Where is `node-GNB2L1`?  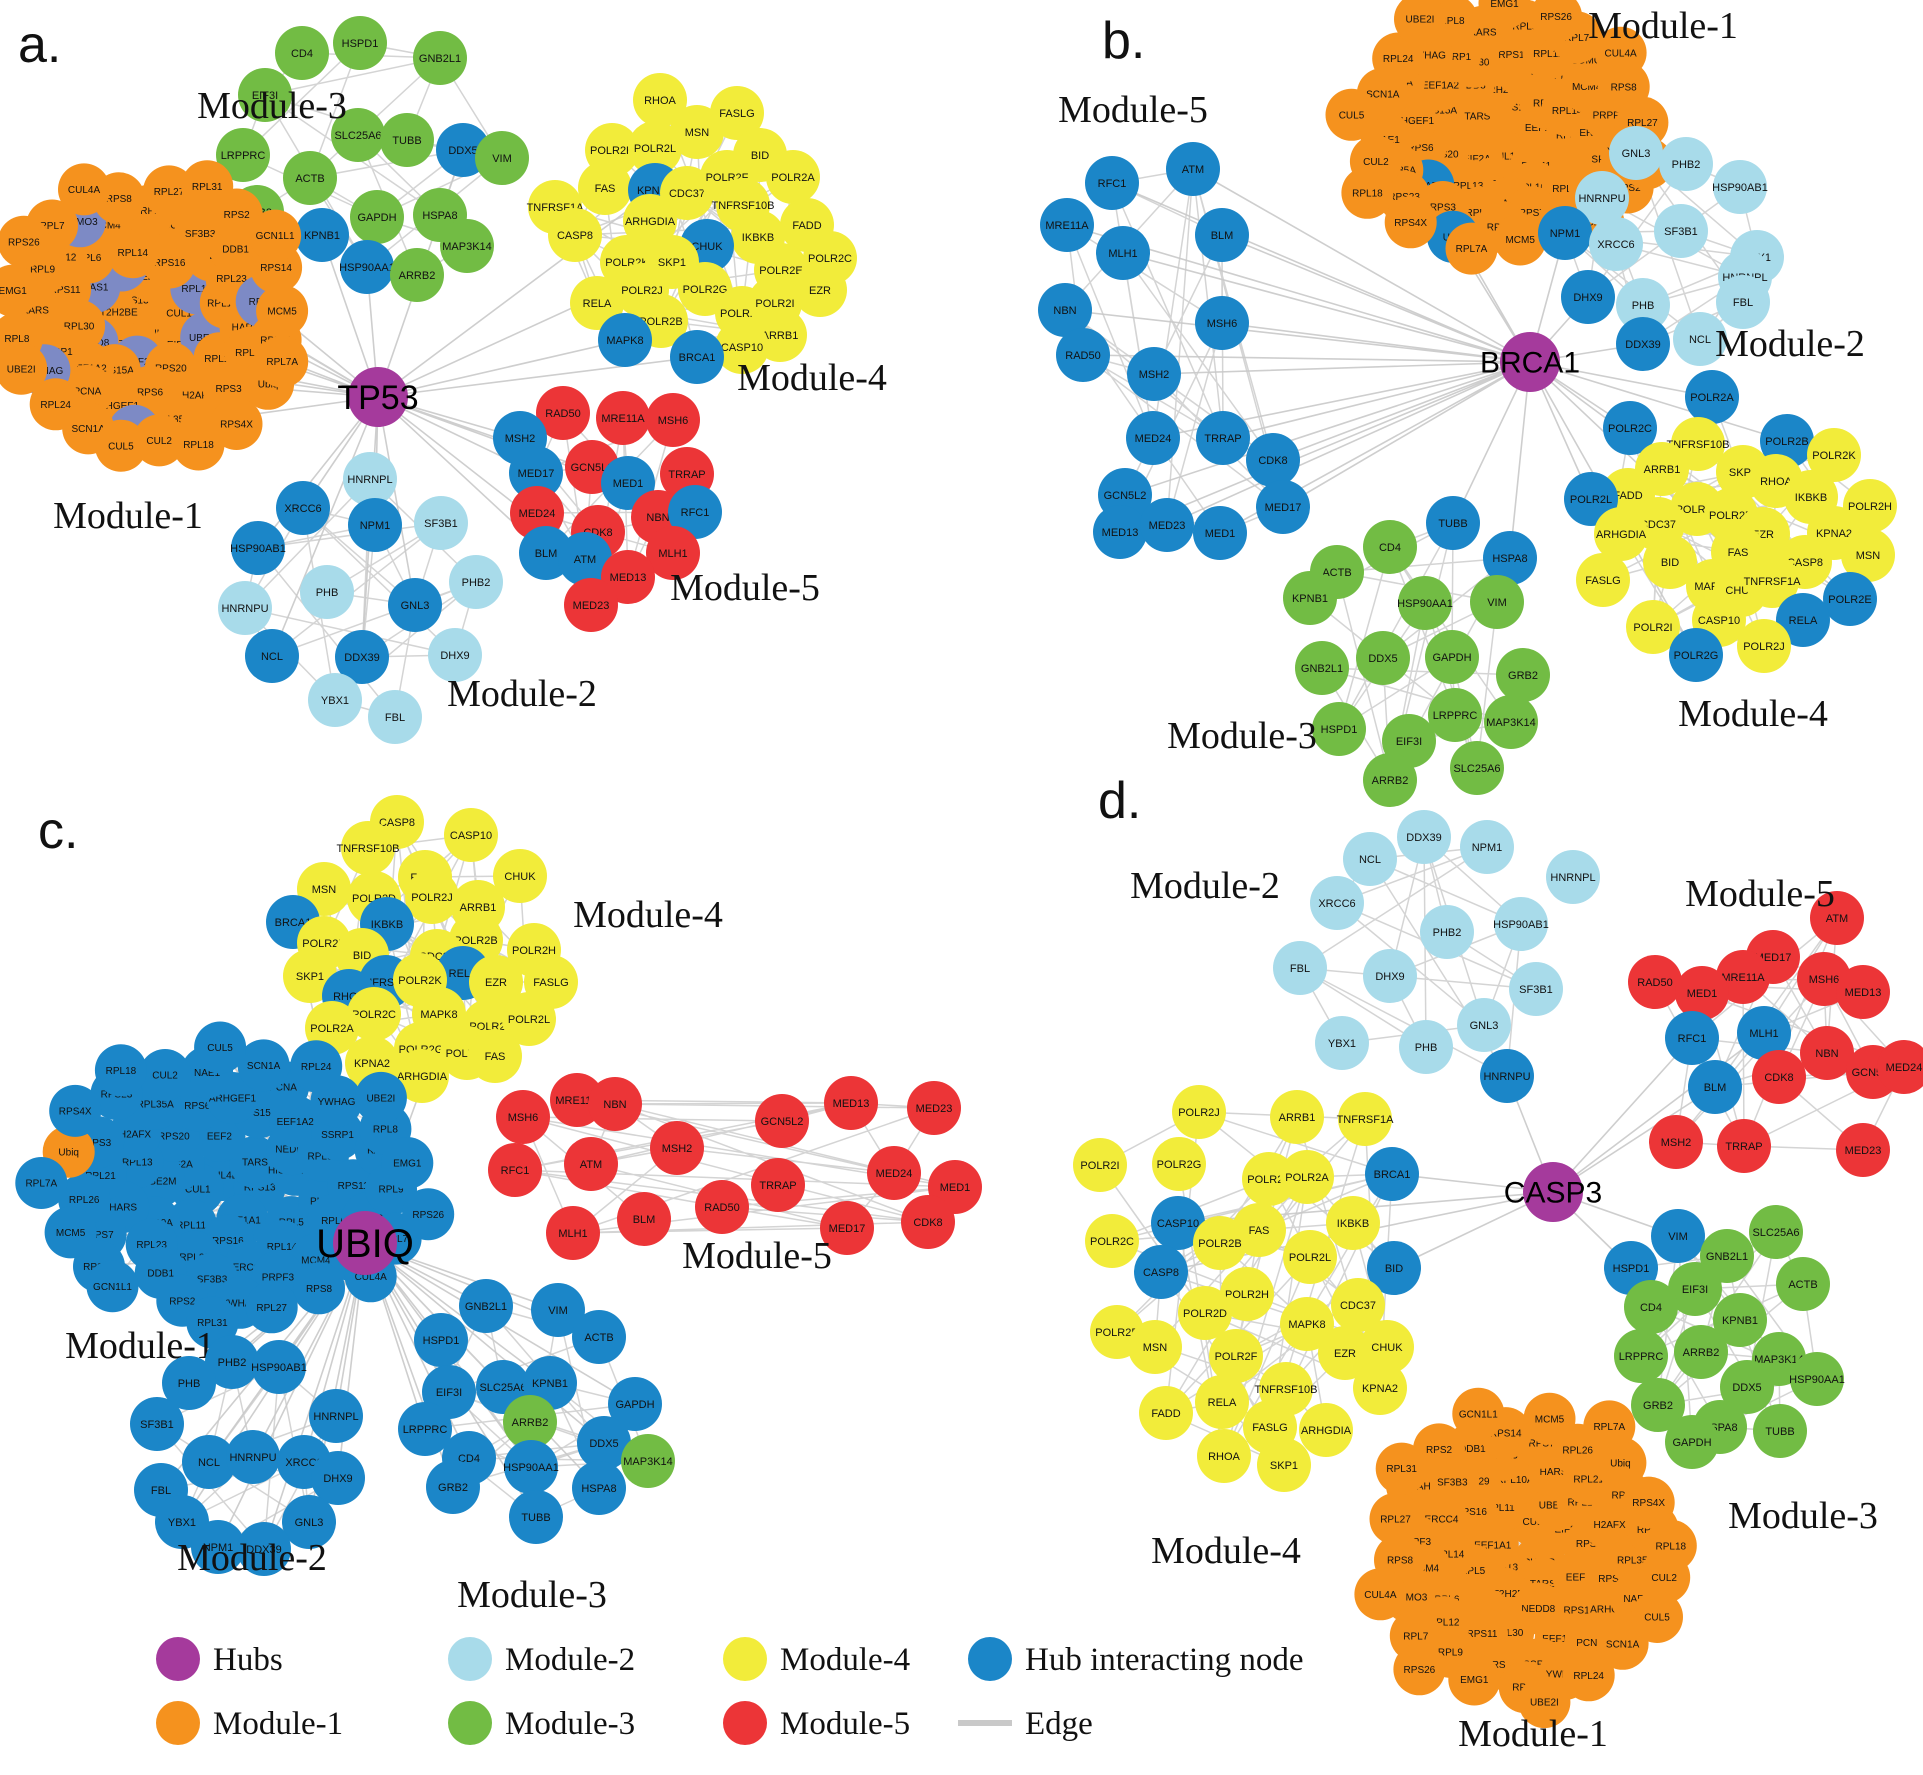 node-GNB2L1 is located at coordinates (486, 1306).